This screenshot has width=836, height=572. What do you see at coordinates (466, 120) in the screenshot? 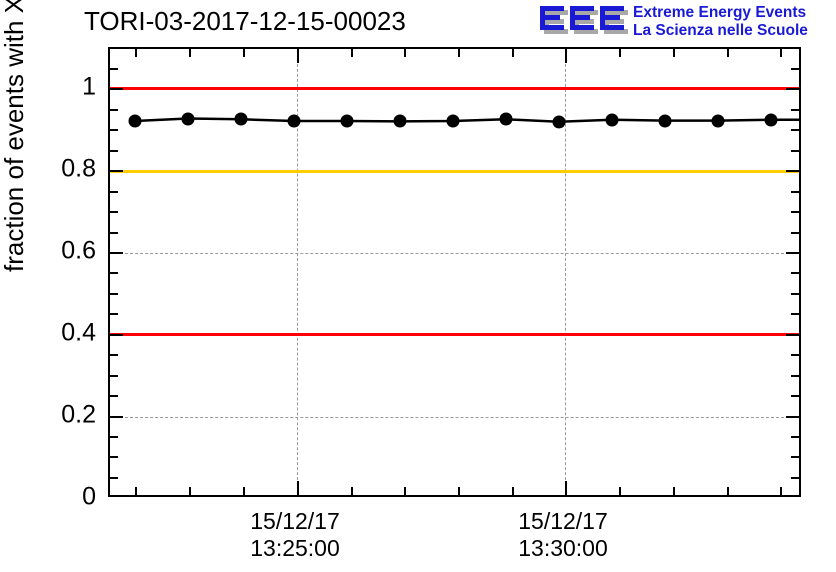
I see `data-series-line` at bounding box center [466, 120].